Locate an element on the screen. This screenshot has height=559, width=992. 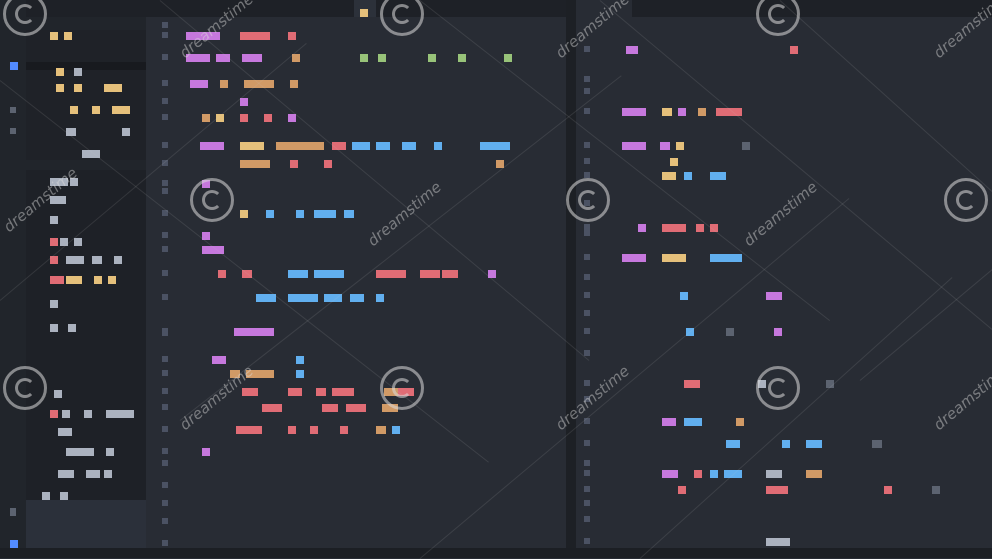
editor-tab-active is located at coordinates (365, 8).